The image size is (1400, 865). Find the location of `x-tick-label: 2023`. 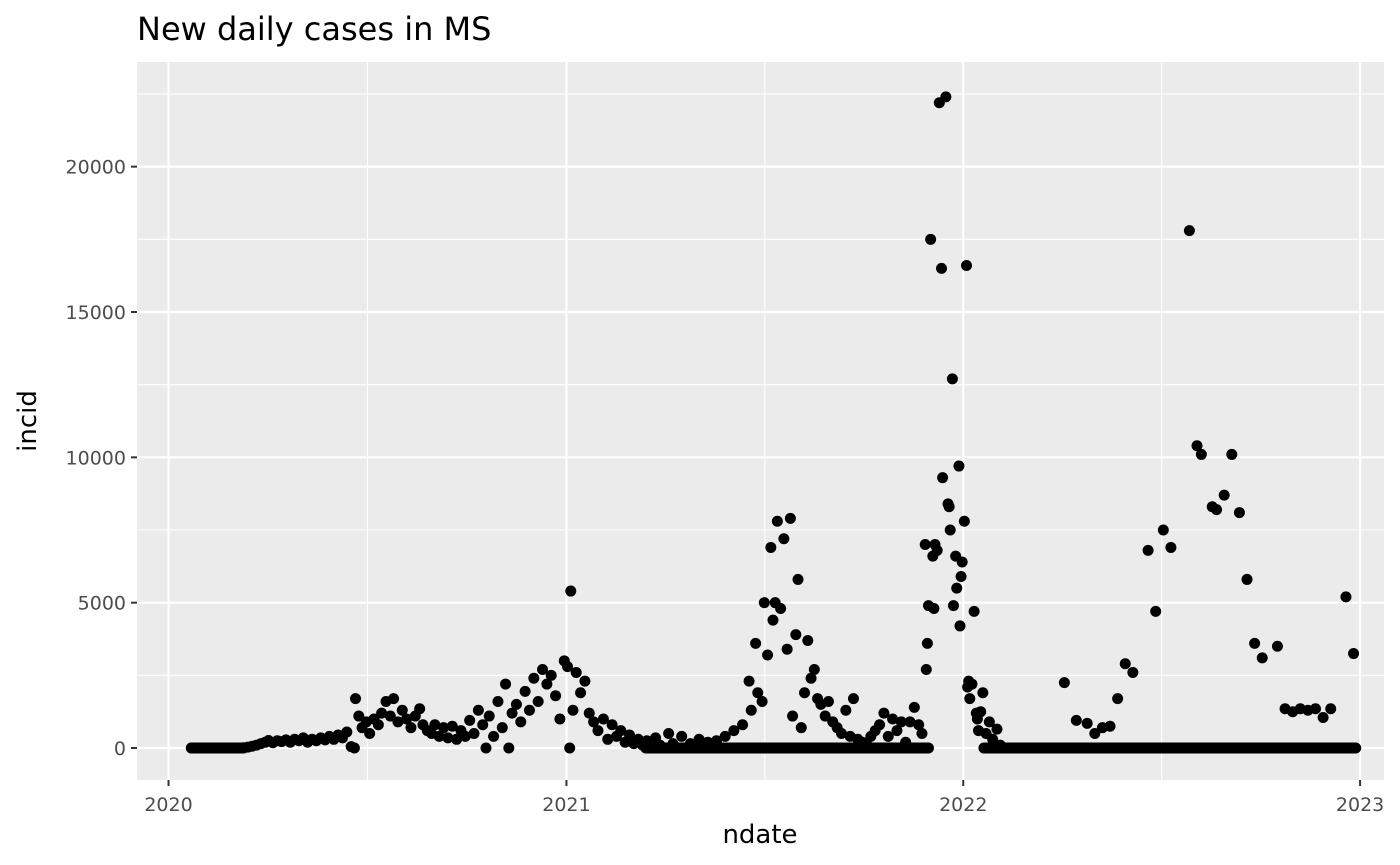

x-tick-label: 2023 is located at coordinates (1360, 805).